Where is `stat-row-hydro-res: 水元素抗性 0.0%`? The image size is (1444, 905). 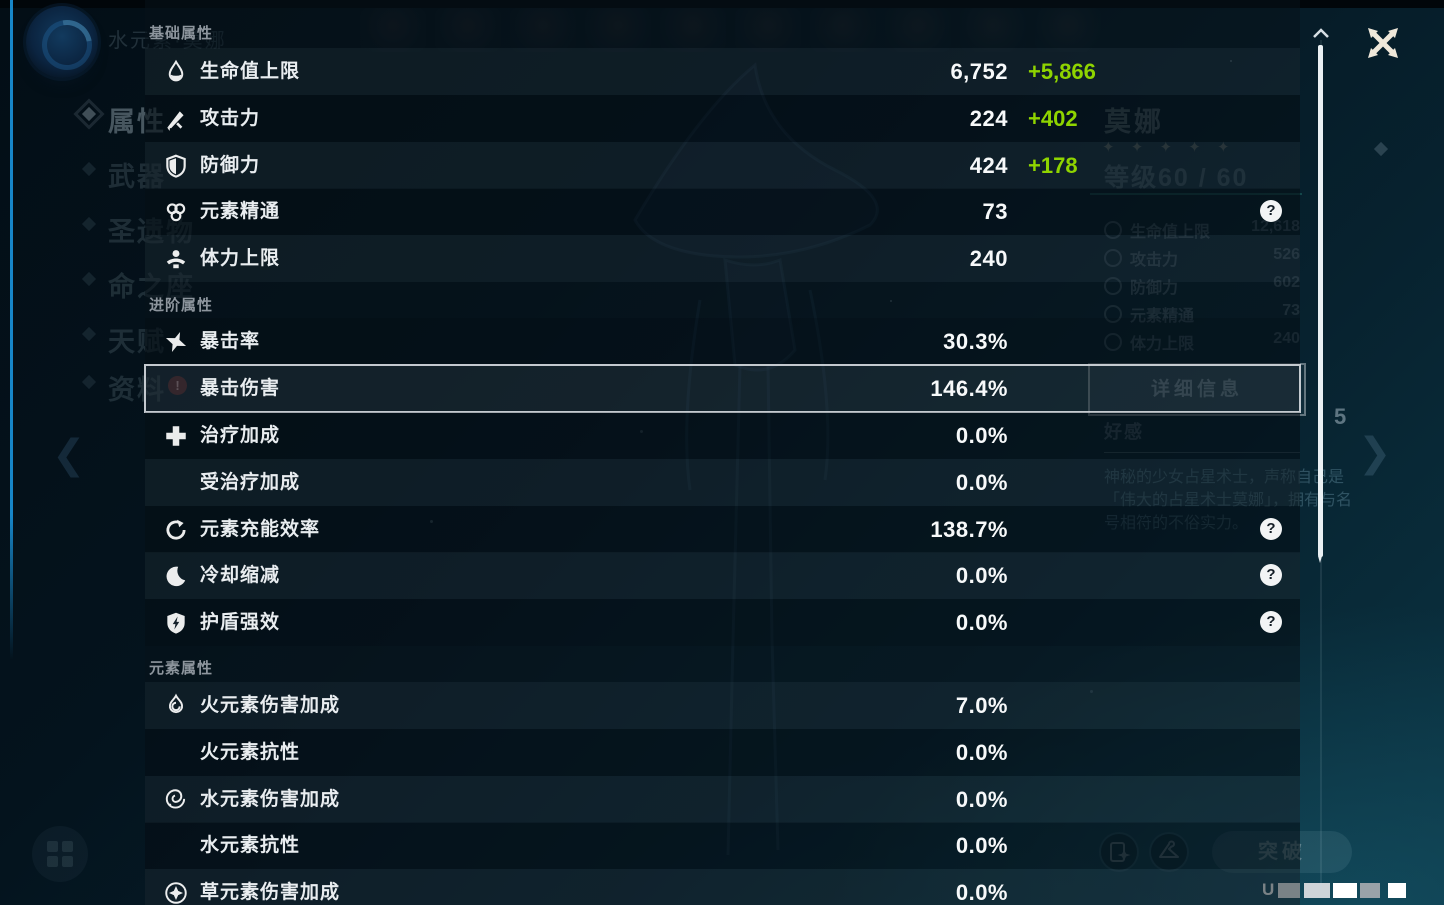
stat-row-hydro-res: 水元素抗性 0.0% is located at coordinates (722, 845).